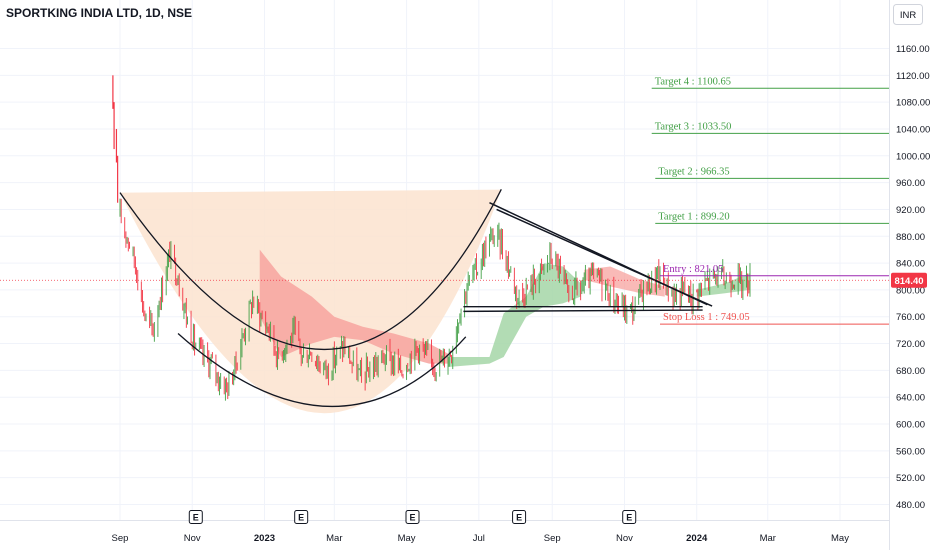 The width and height of the screenshot is (932, 550). I want to click on cloud-bullish, so click(514, 315).